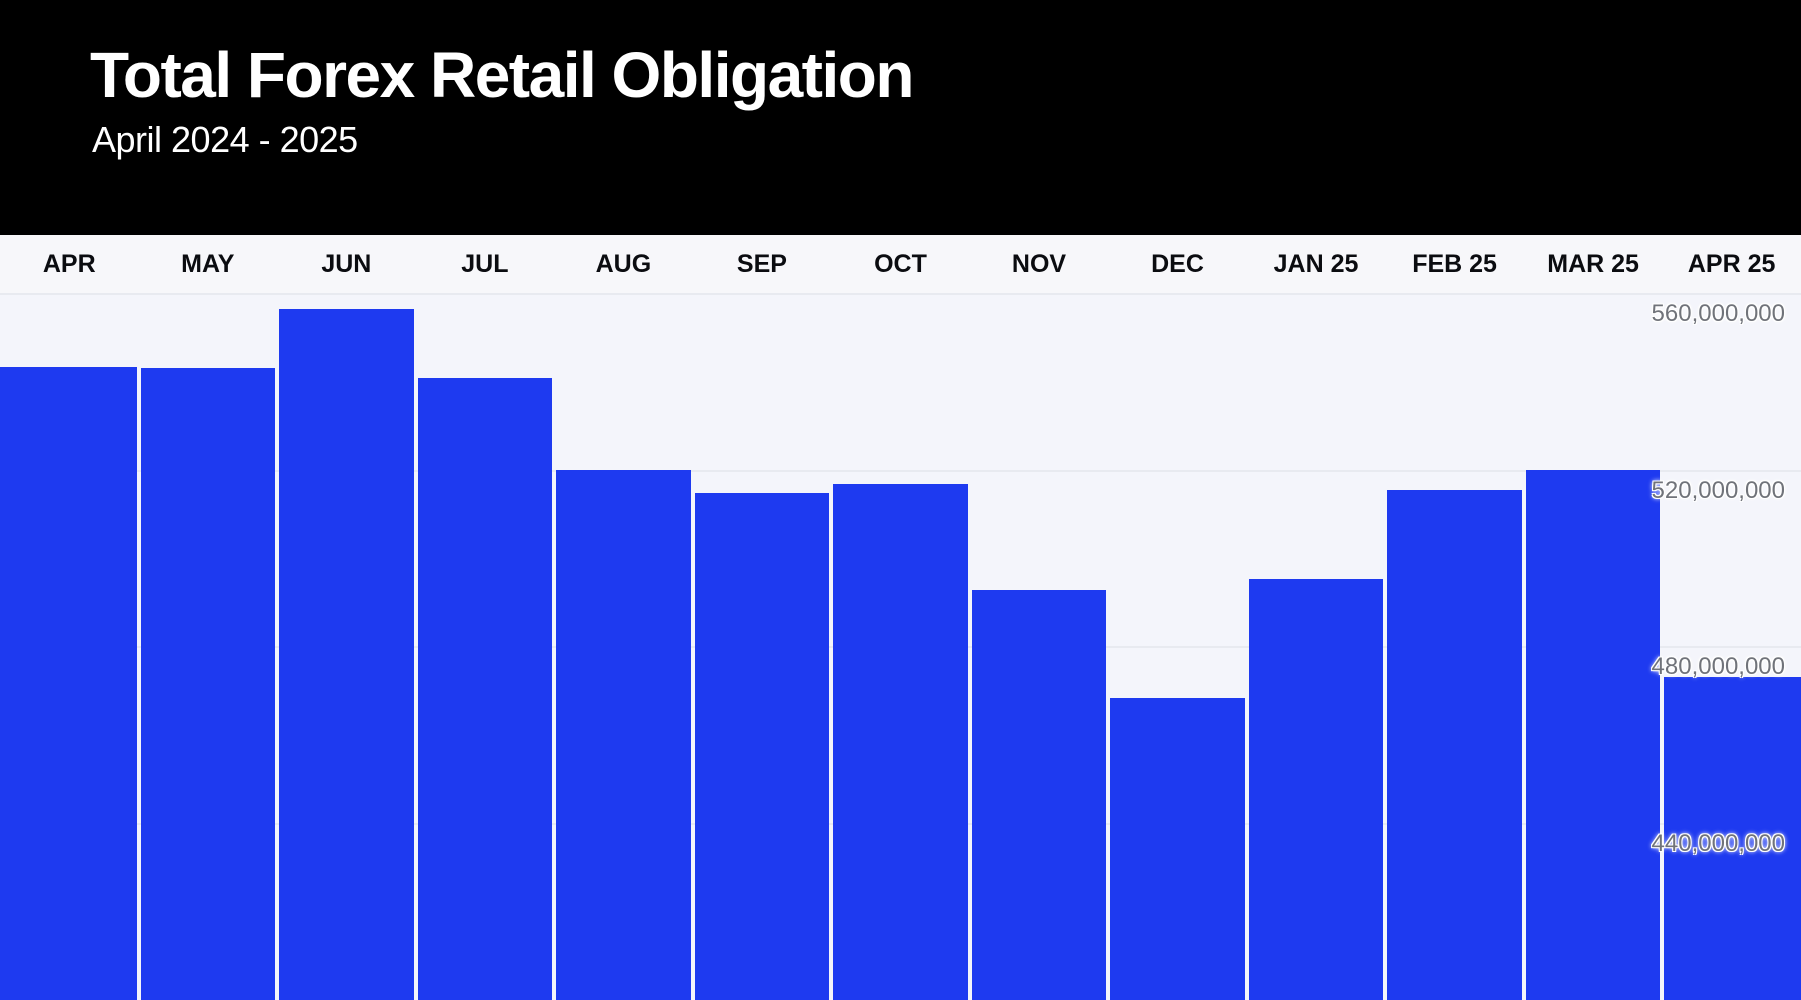  I want to click on bar-dec, so click(1177, 848).